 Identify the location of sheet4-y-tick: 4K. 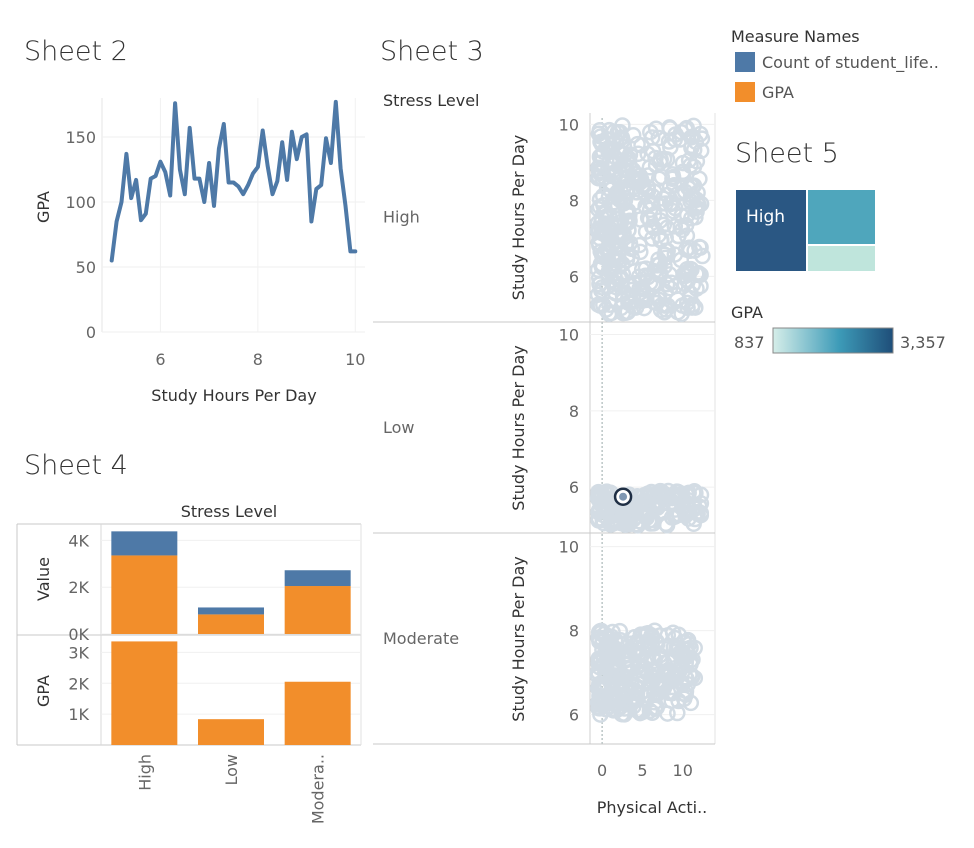
(78, 540).